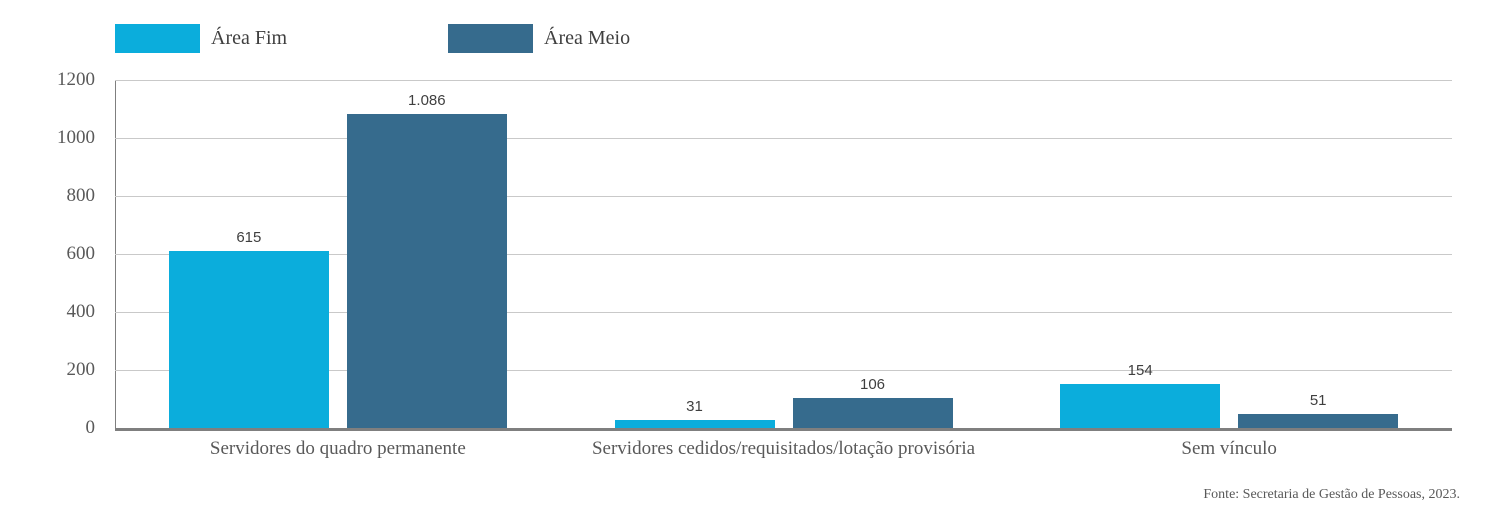  What do you see at coordinates (90, 427) in the screenshot?
I see `y-tick-label-0: 0` at bounding box center [90, 427].